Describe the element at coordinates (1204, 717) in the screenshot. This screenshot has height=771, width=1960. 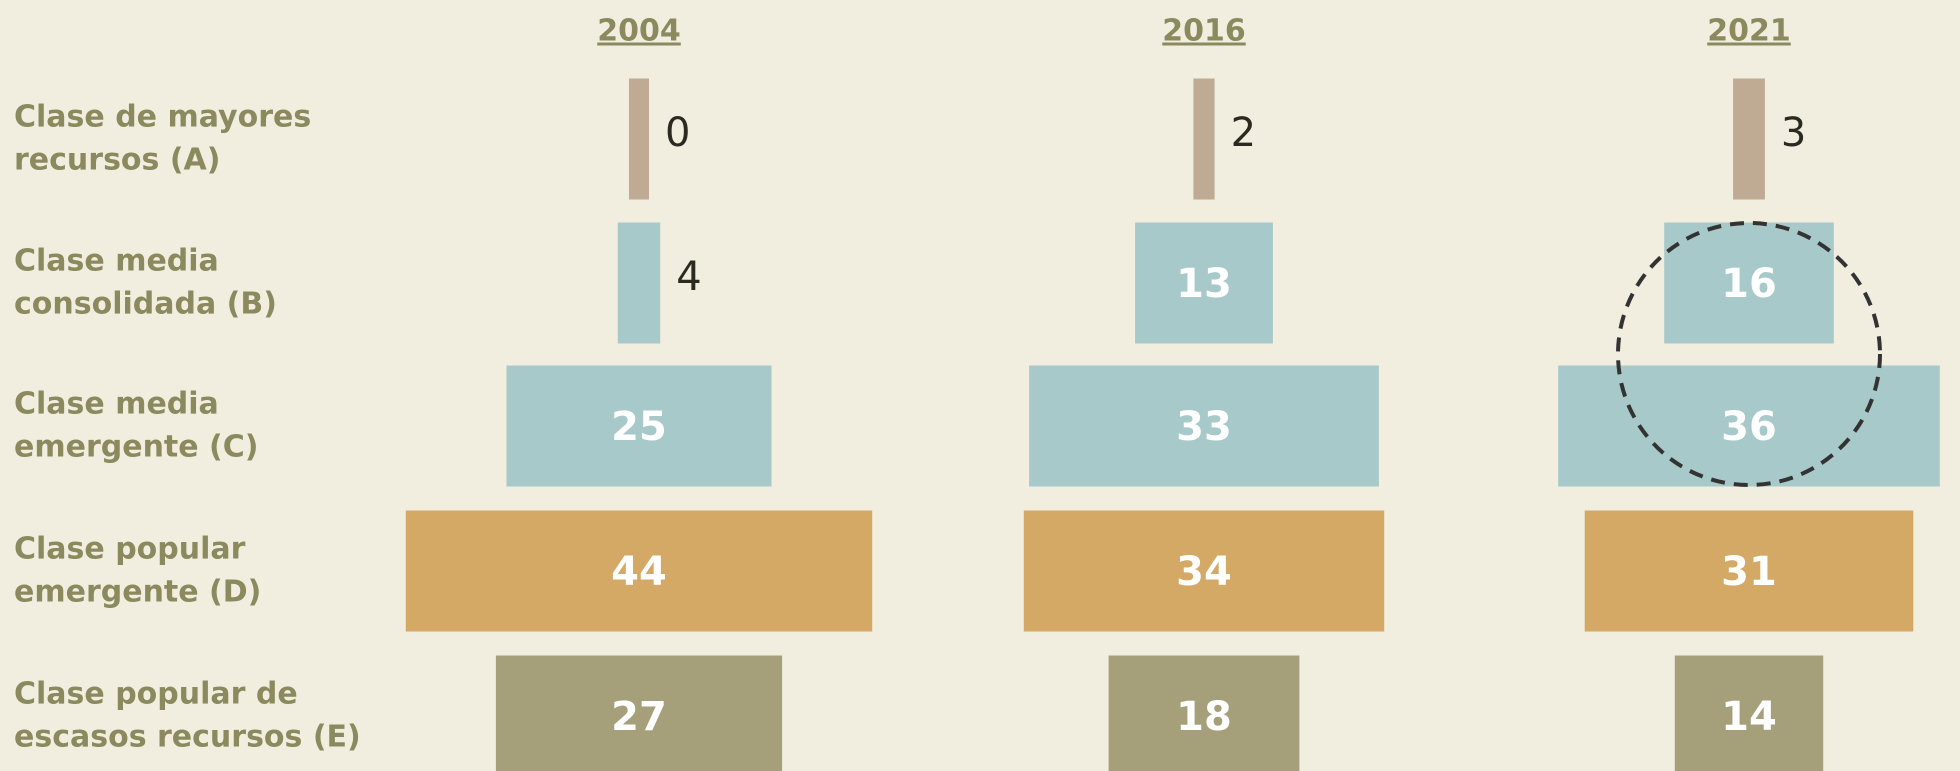
I see `value-label: 18` at that location.